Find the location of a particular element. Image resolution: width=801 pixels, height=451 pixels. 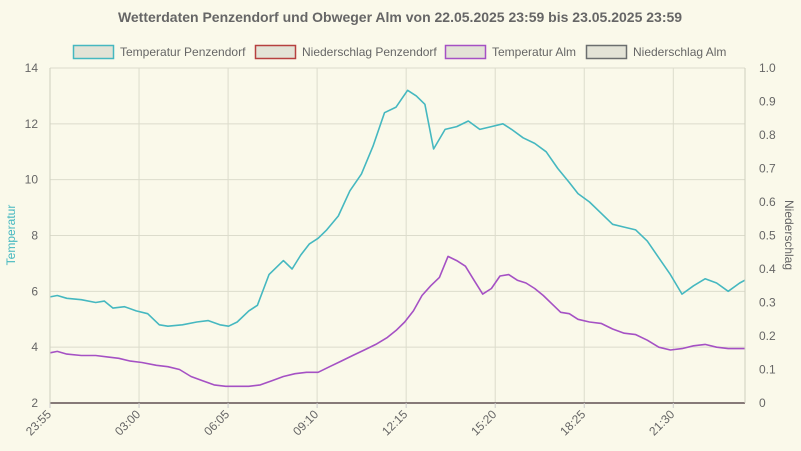

y-tick-label-left: 6 is located at coordinates (34, 291).